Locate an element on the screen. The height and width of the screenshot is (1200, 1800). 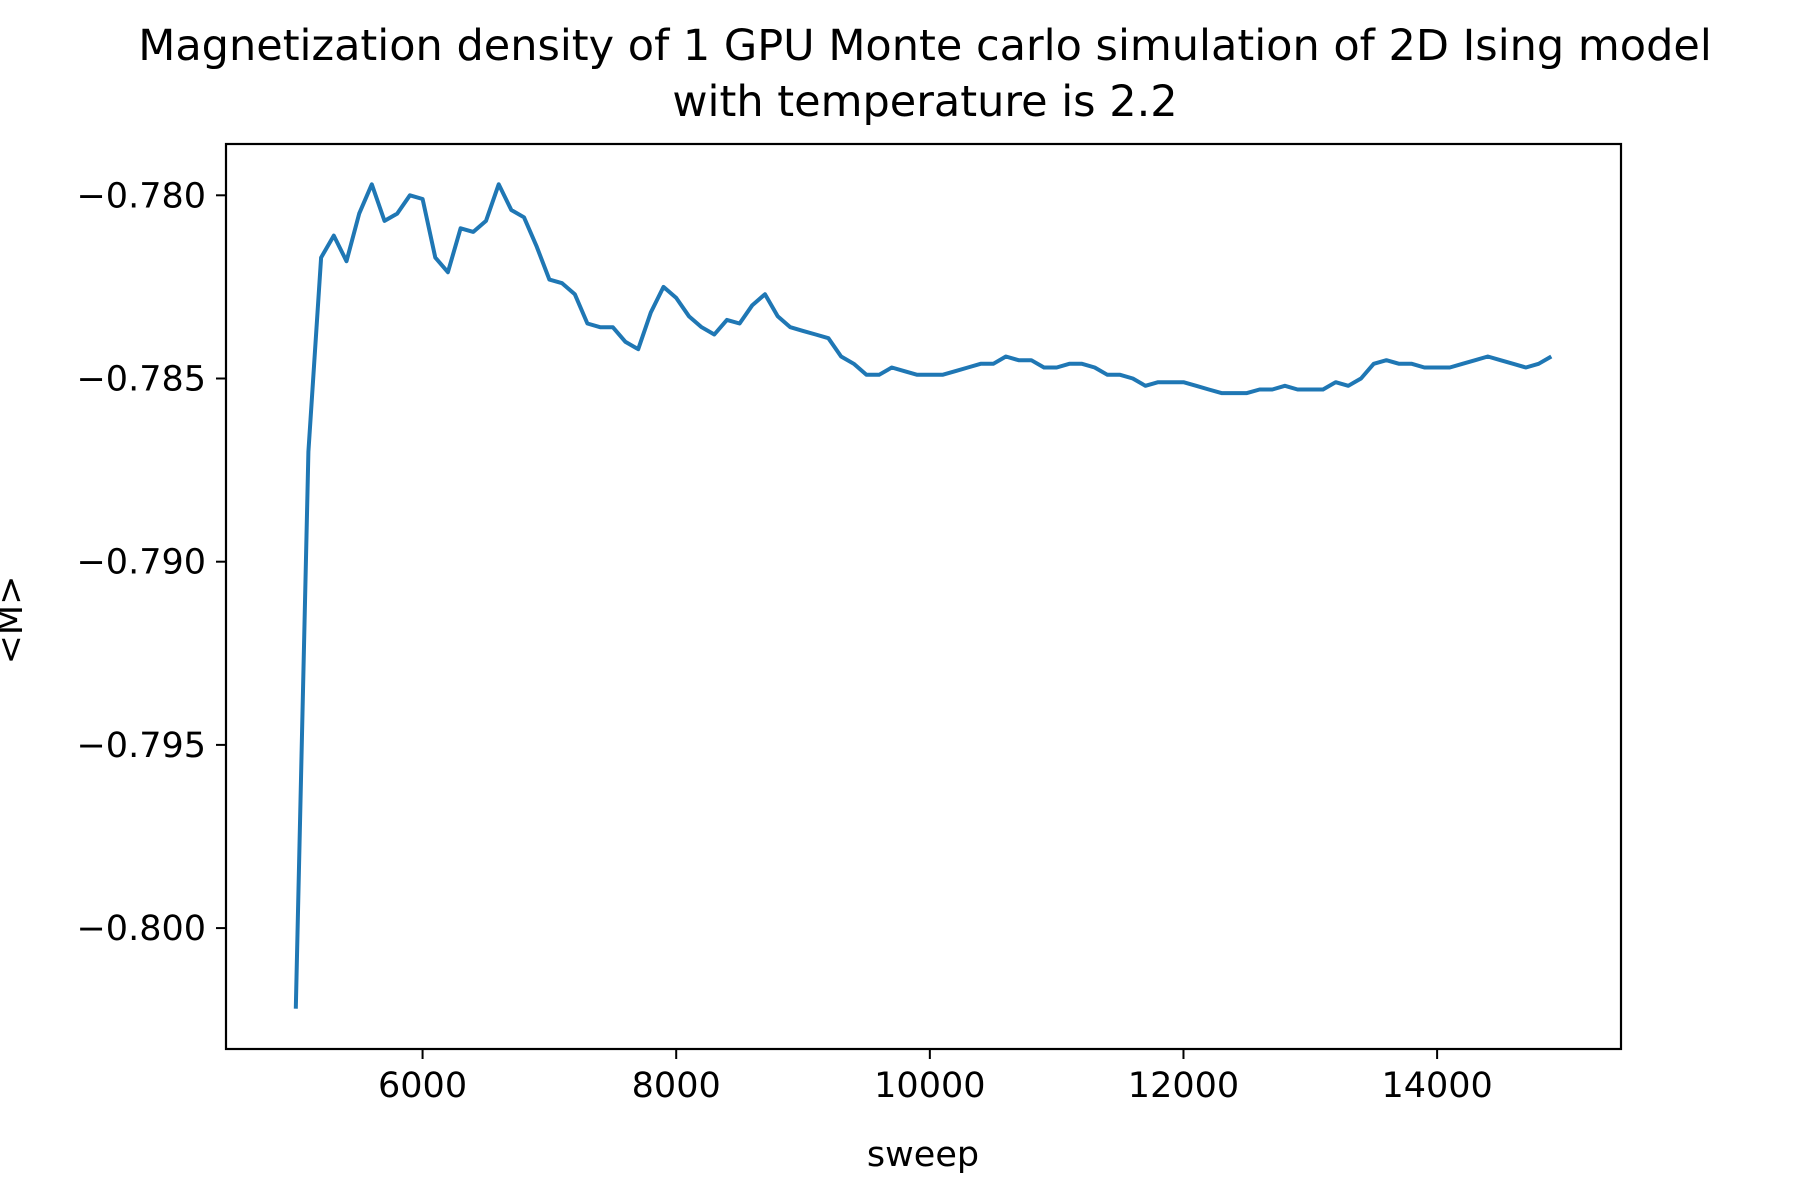
chart-subtitle: with temperature is 2.2 is located at coordinates (924, 102).